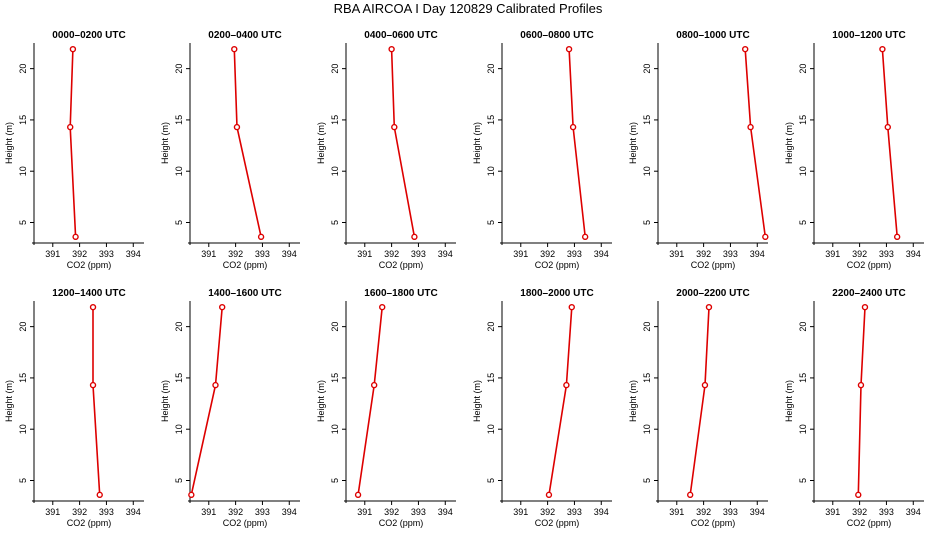  I want to click on panel-title: 0000–0200 UTC, so click(88, 35).